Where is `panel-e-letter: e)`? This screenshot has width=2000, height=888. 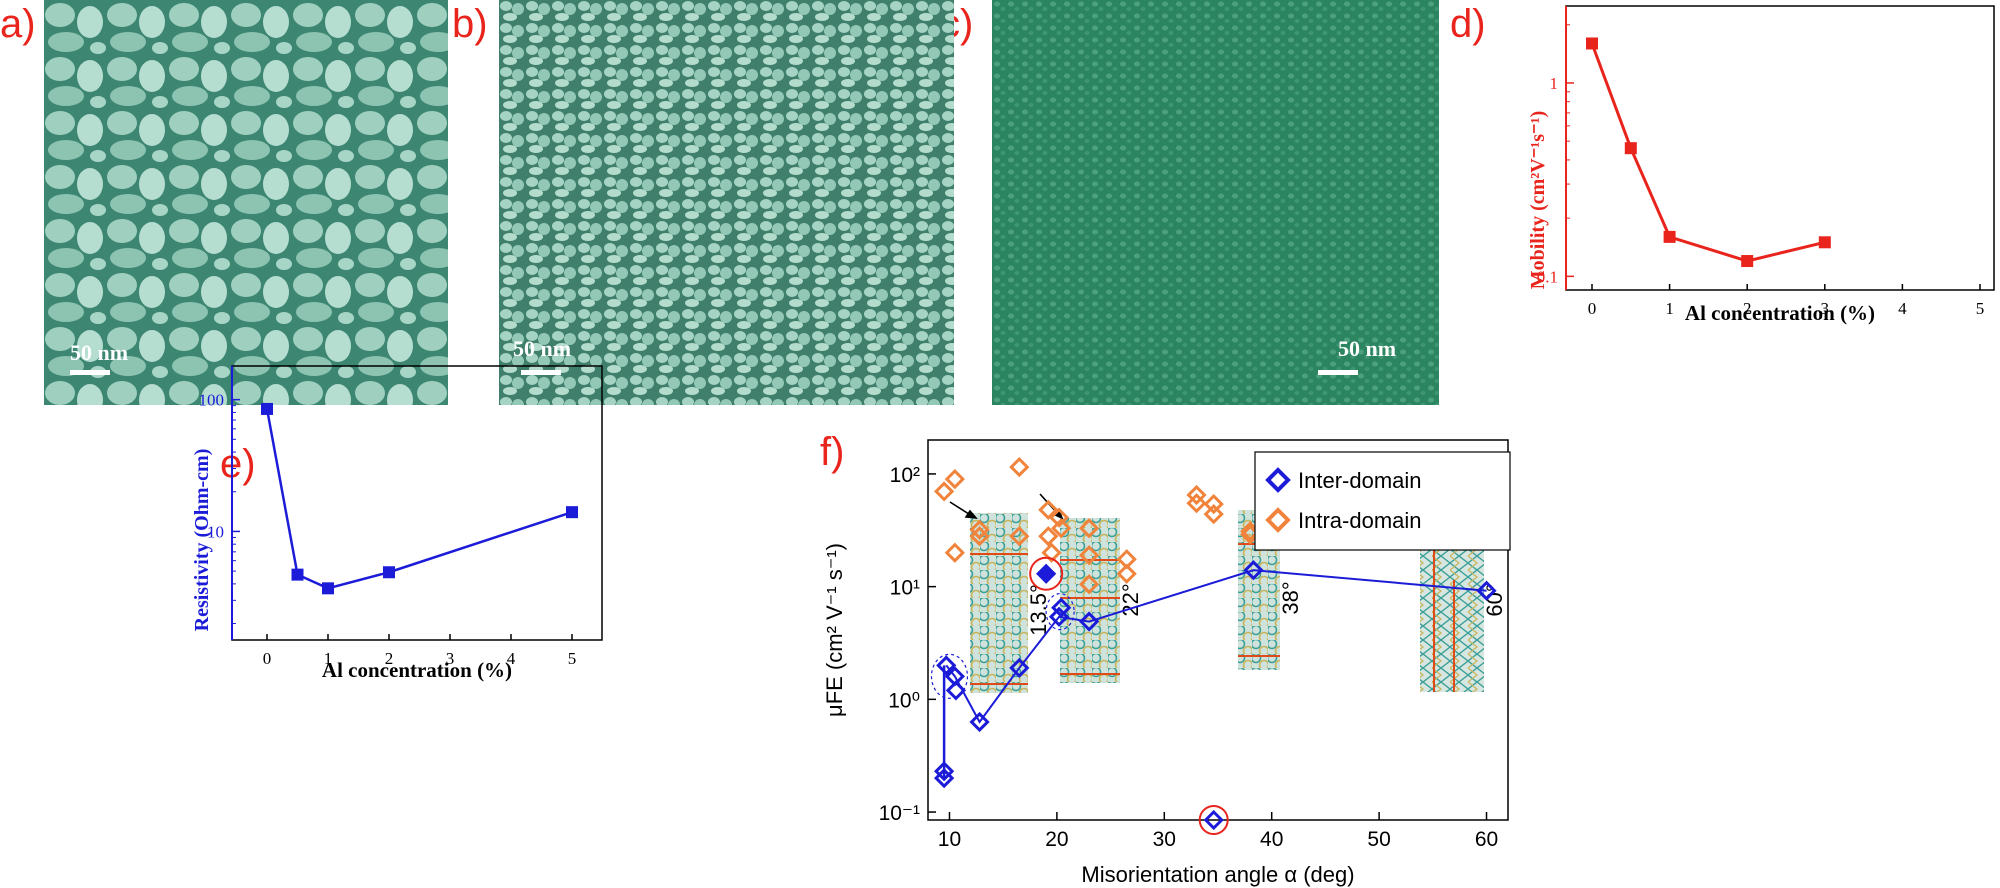
panel-e-letter: e) is located at coordinates (238, 464).